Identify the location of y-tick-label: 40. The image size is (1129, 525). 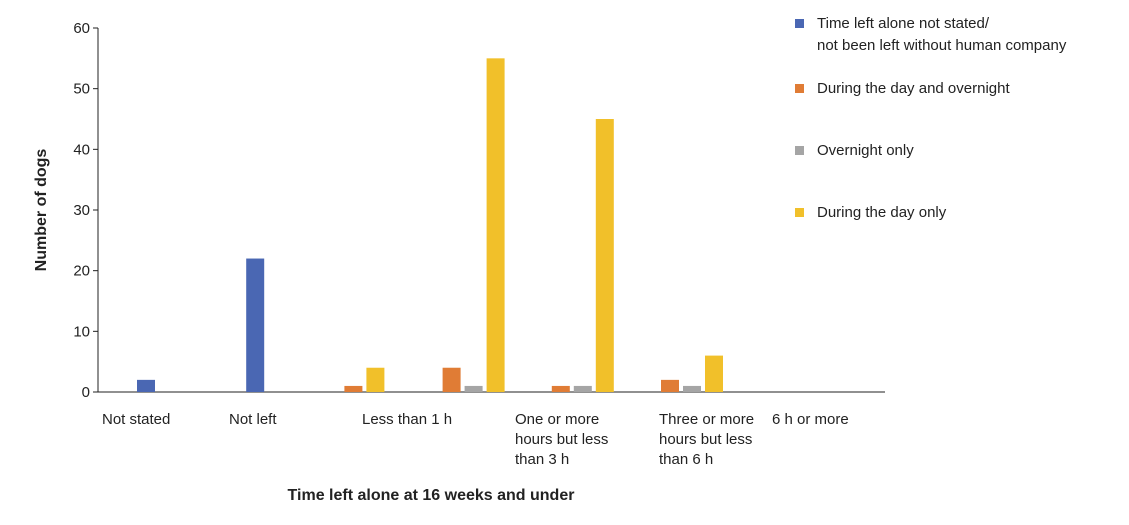
(81, 149).